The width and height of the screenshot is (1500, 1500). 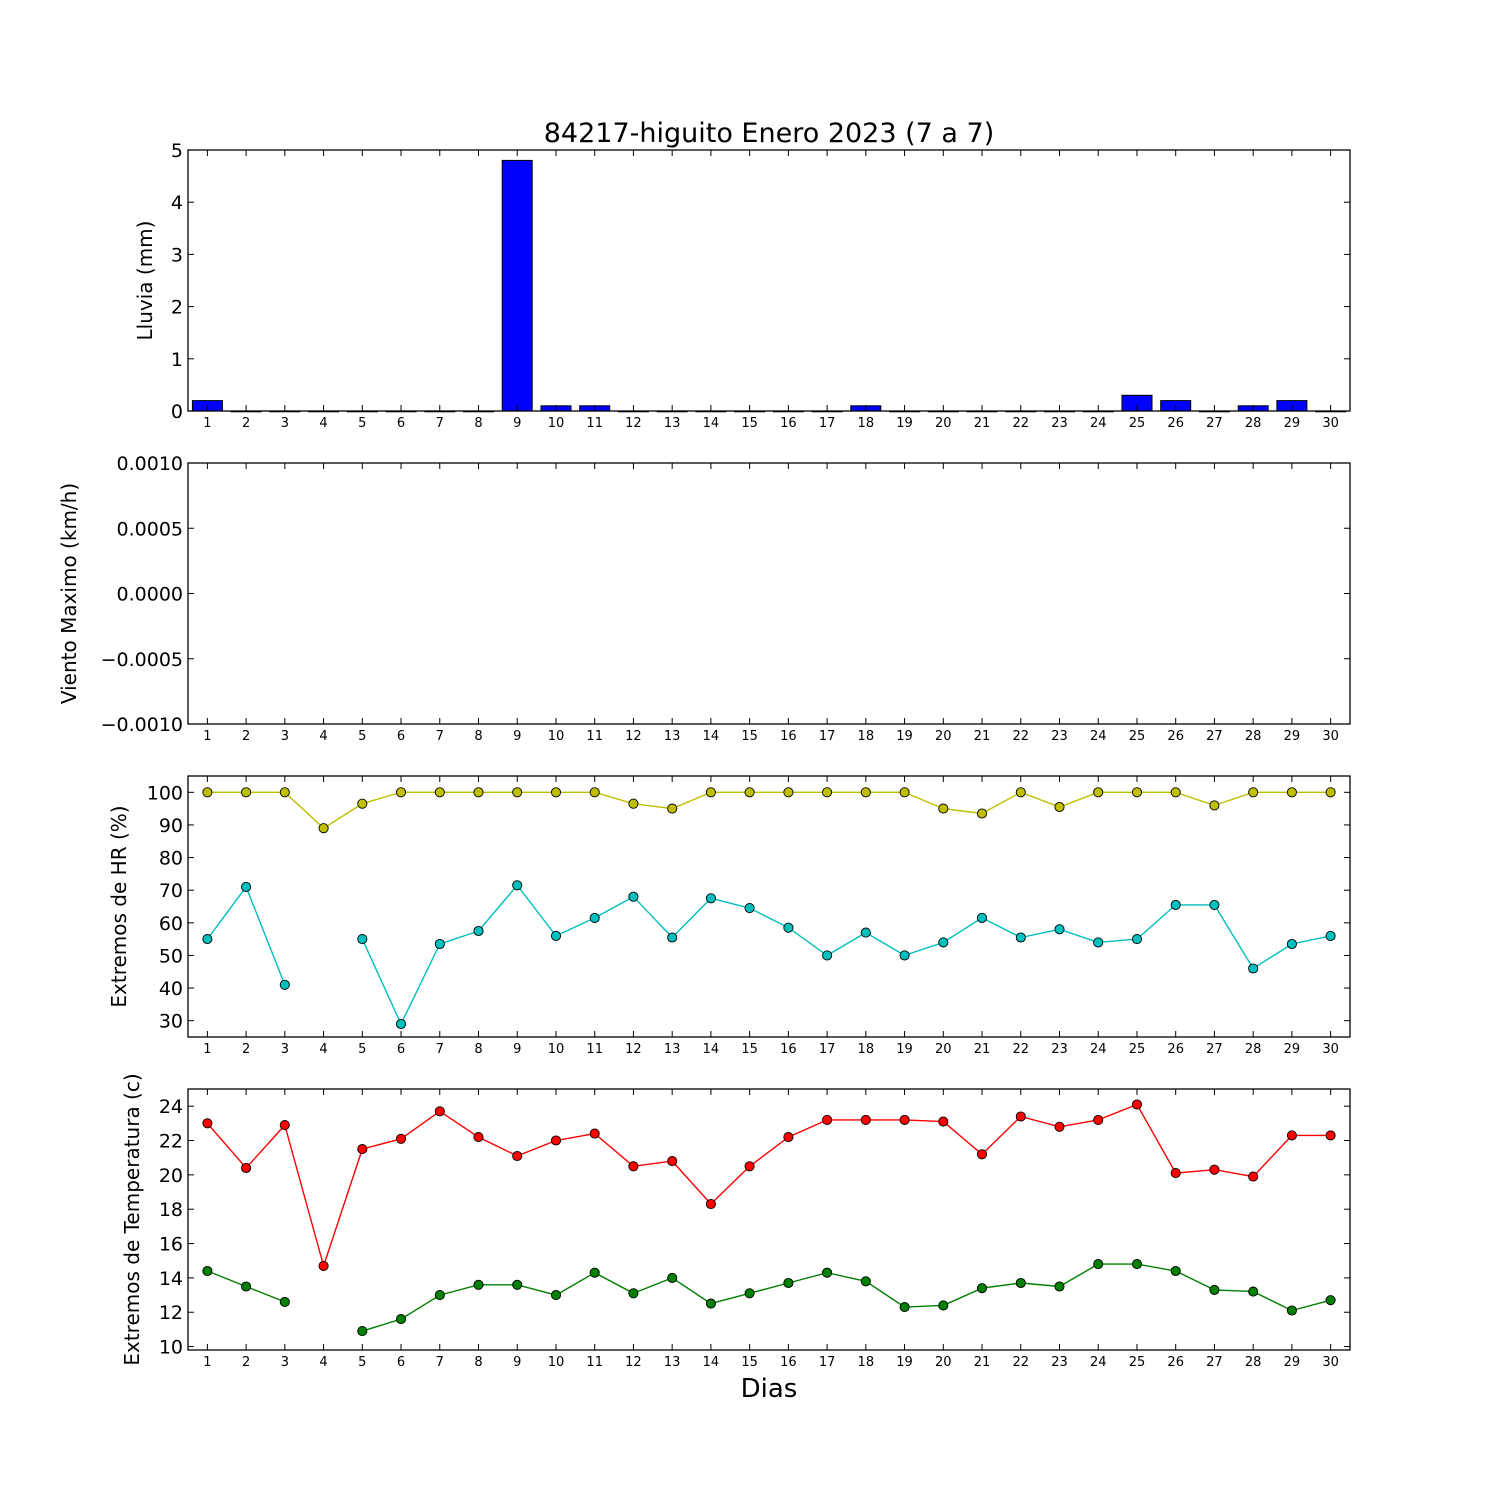 What do you see at coordinates (633, 736) in the screenshot?
I see `x-tick-label: 12` at bounding box center [633, 736].